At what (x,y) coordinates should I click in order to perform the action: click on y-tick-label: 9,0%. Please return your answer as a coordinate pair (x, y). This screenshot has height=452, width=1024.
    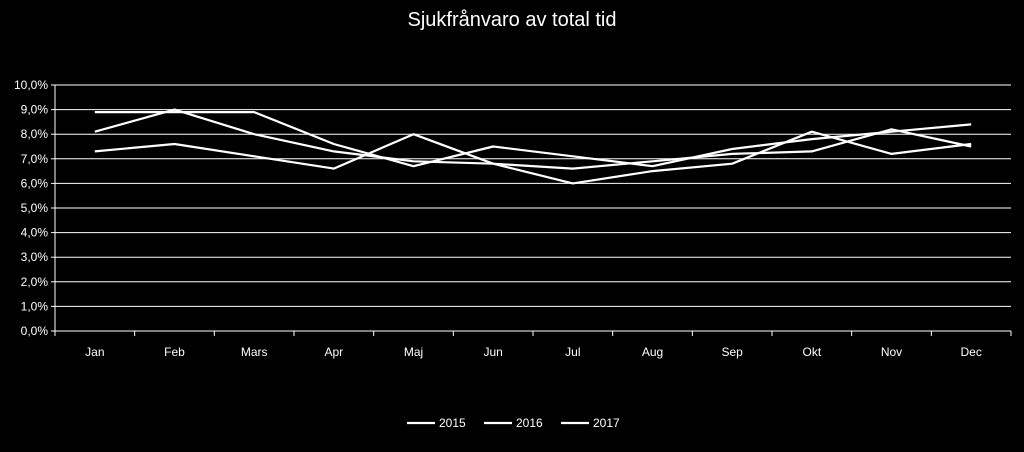
    Looking at the image, I should click on (35, 110).